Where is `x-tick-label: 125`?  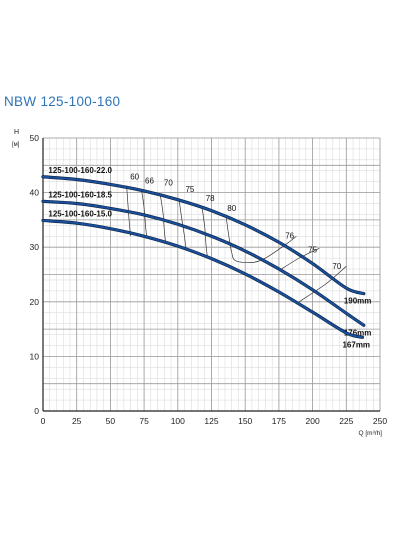 x-tick-label: 125 is located at coordinates (211, 421).